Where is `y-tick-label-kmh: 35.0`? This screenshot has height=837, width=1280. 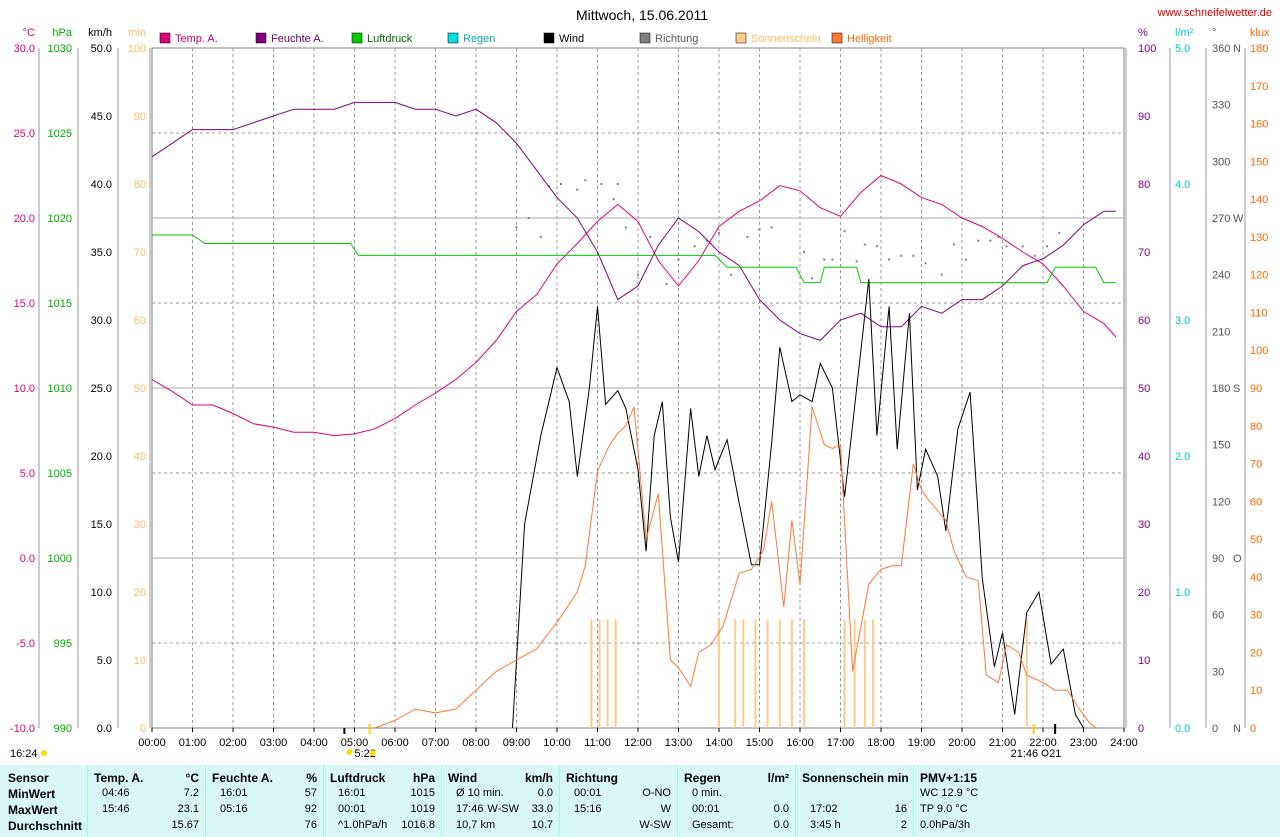
y-tick-label-kmh: 35.0 is located at coordinates (101, 253).